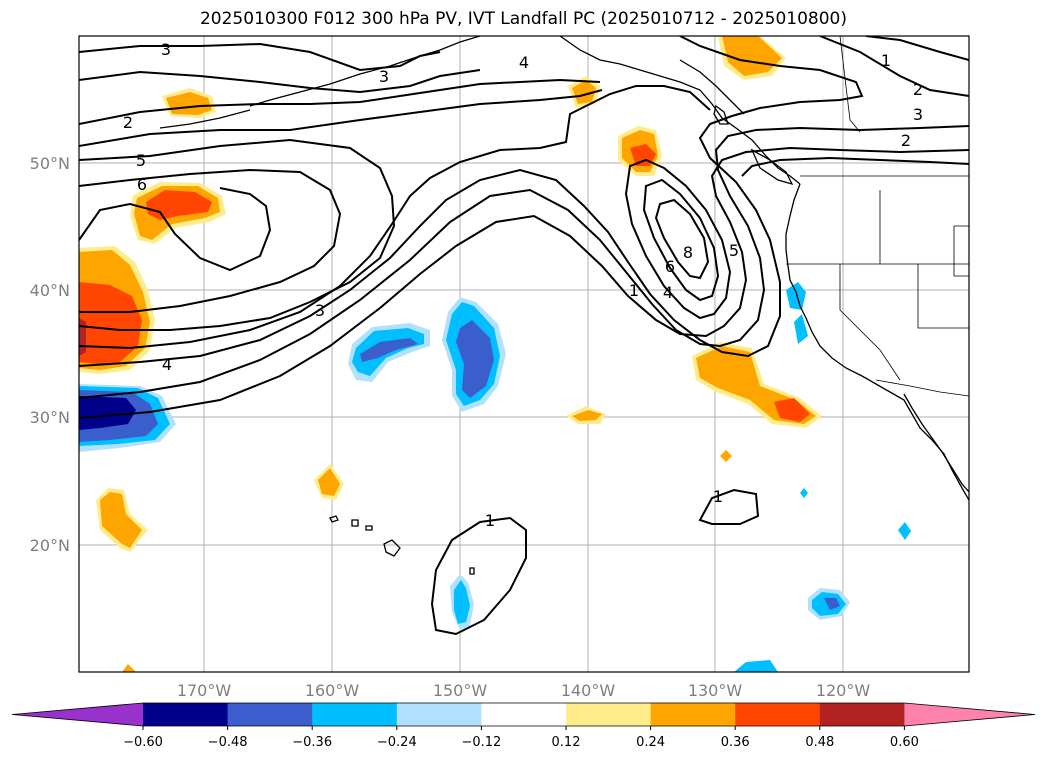  I want to click on alaska-border, so click(850, 84).